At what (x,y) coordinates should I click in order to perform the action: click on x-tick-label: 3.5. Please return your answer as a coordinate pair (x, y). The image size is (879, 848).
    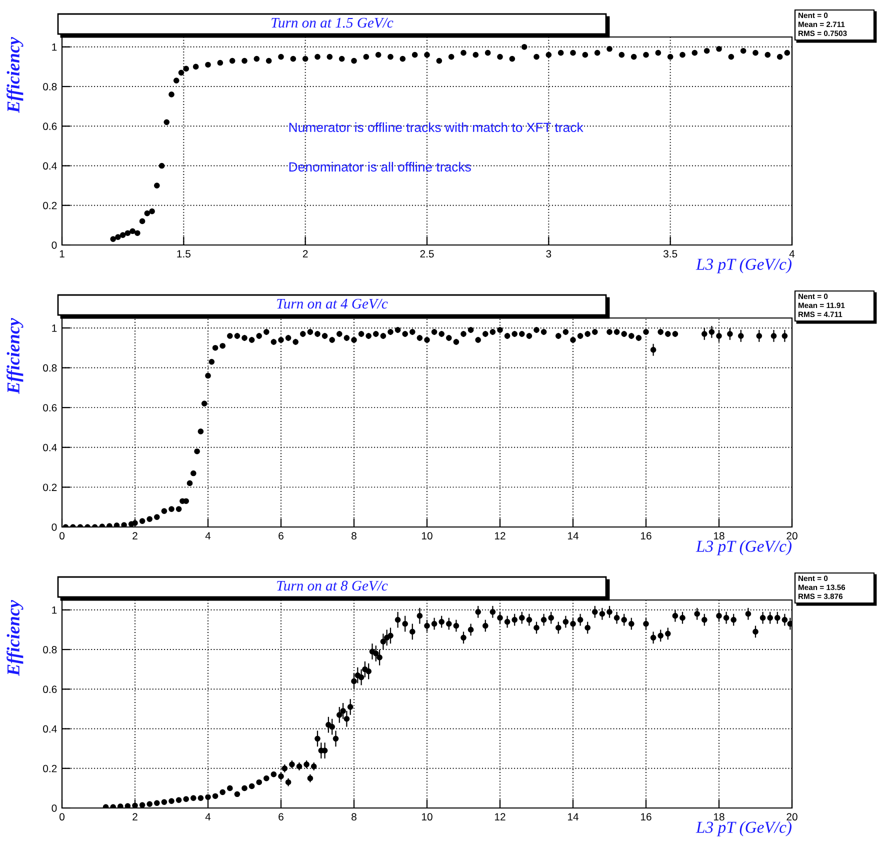
    Looking at the image, I should click on (670, 254).